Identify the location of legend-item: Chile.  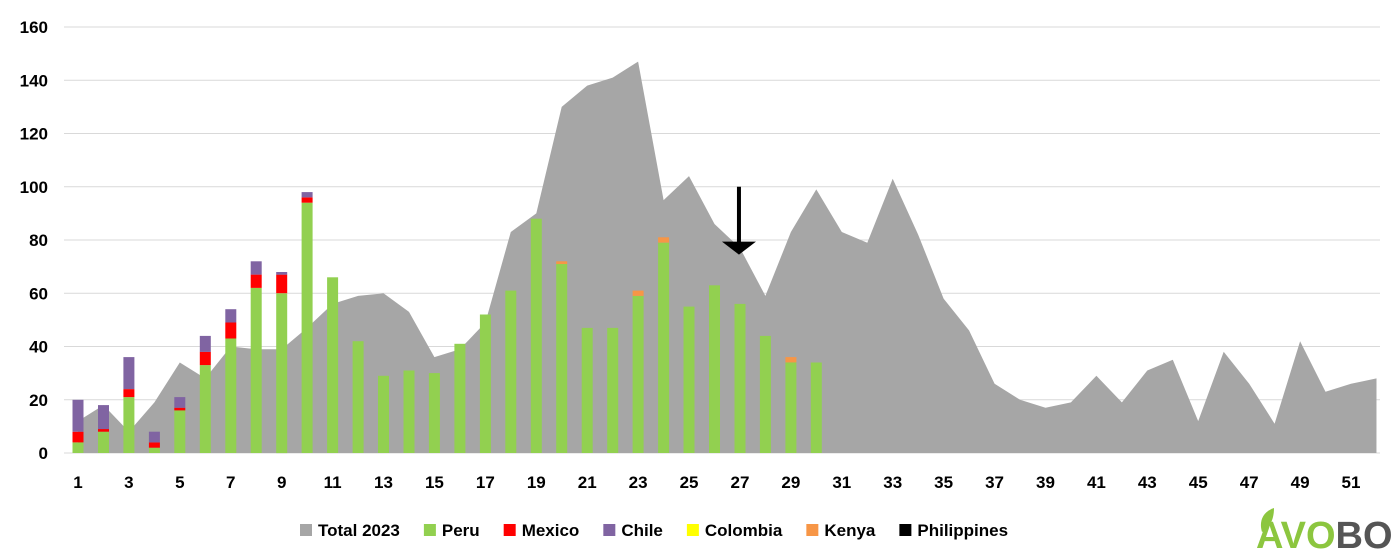
(633, 530).